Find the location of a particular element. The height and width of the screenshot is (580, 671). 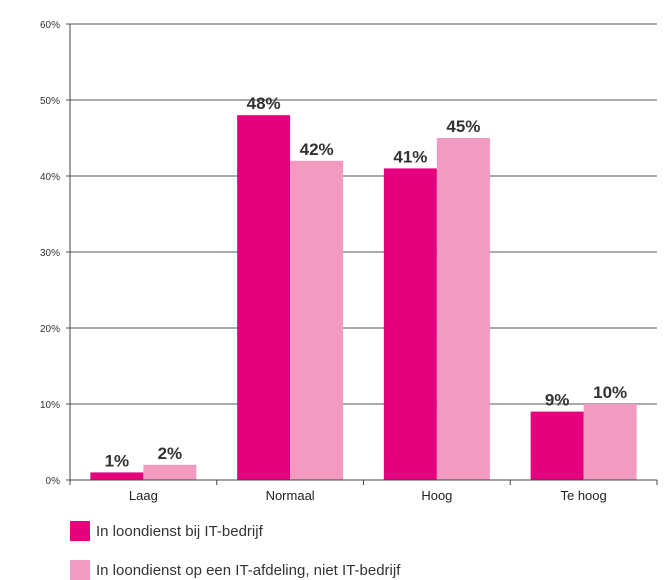

y-tick-label: 10% is located at coordinates (50, 405).